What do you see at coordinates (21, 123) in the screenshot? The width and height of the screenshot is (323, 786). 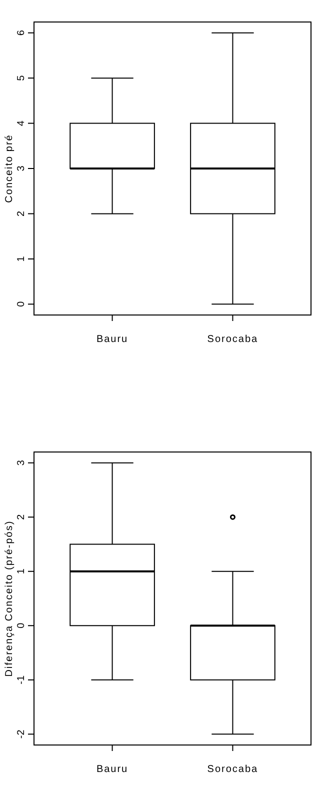 I see `y-tick-label: 4` at bounding box center [21, 123].